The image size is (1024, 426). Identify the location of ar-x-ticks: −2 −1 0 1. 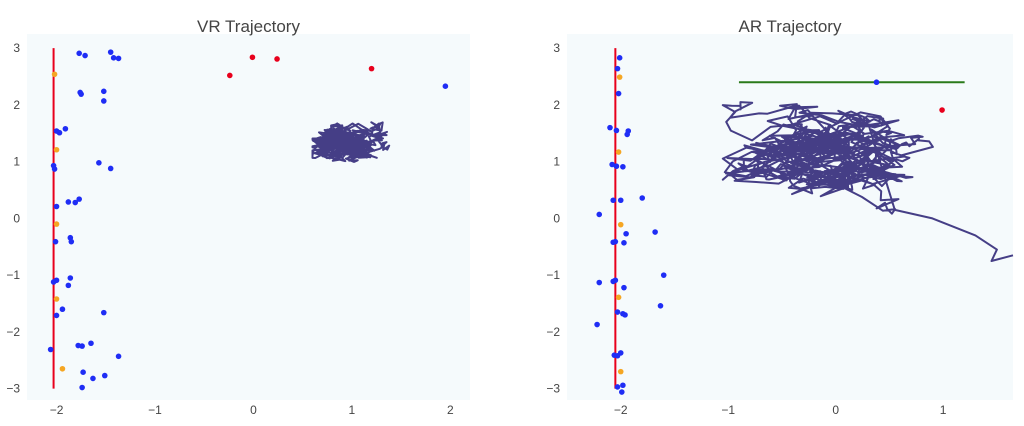
(780, 410).